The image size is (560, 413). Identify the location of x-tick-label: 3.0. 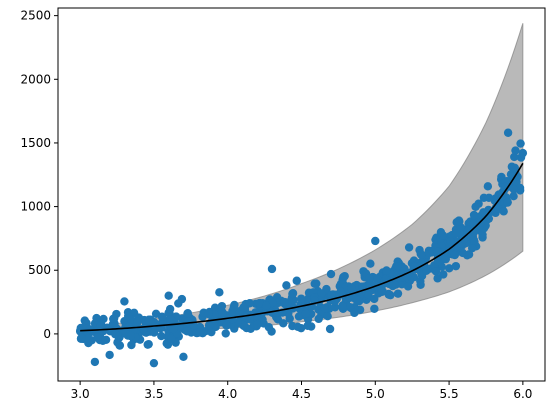
(80, 394).